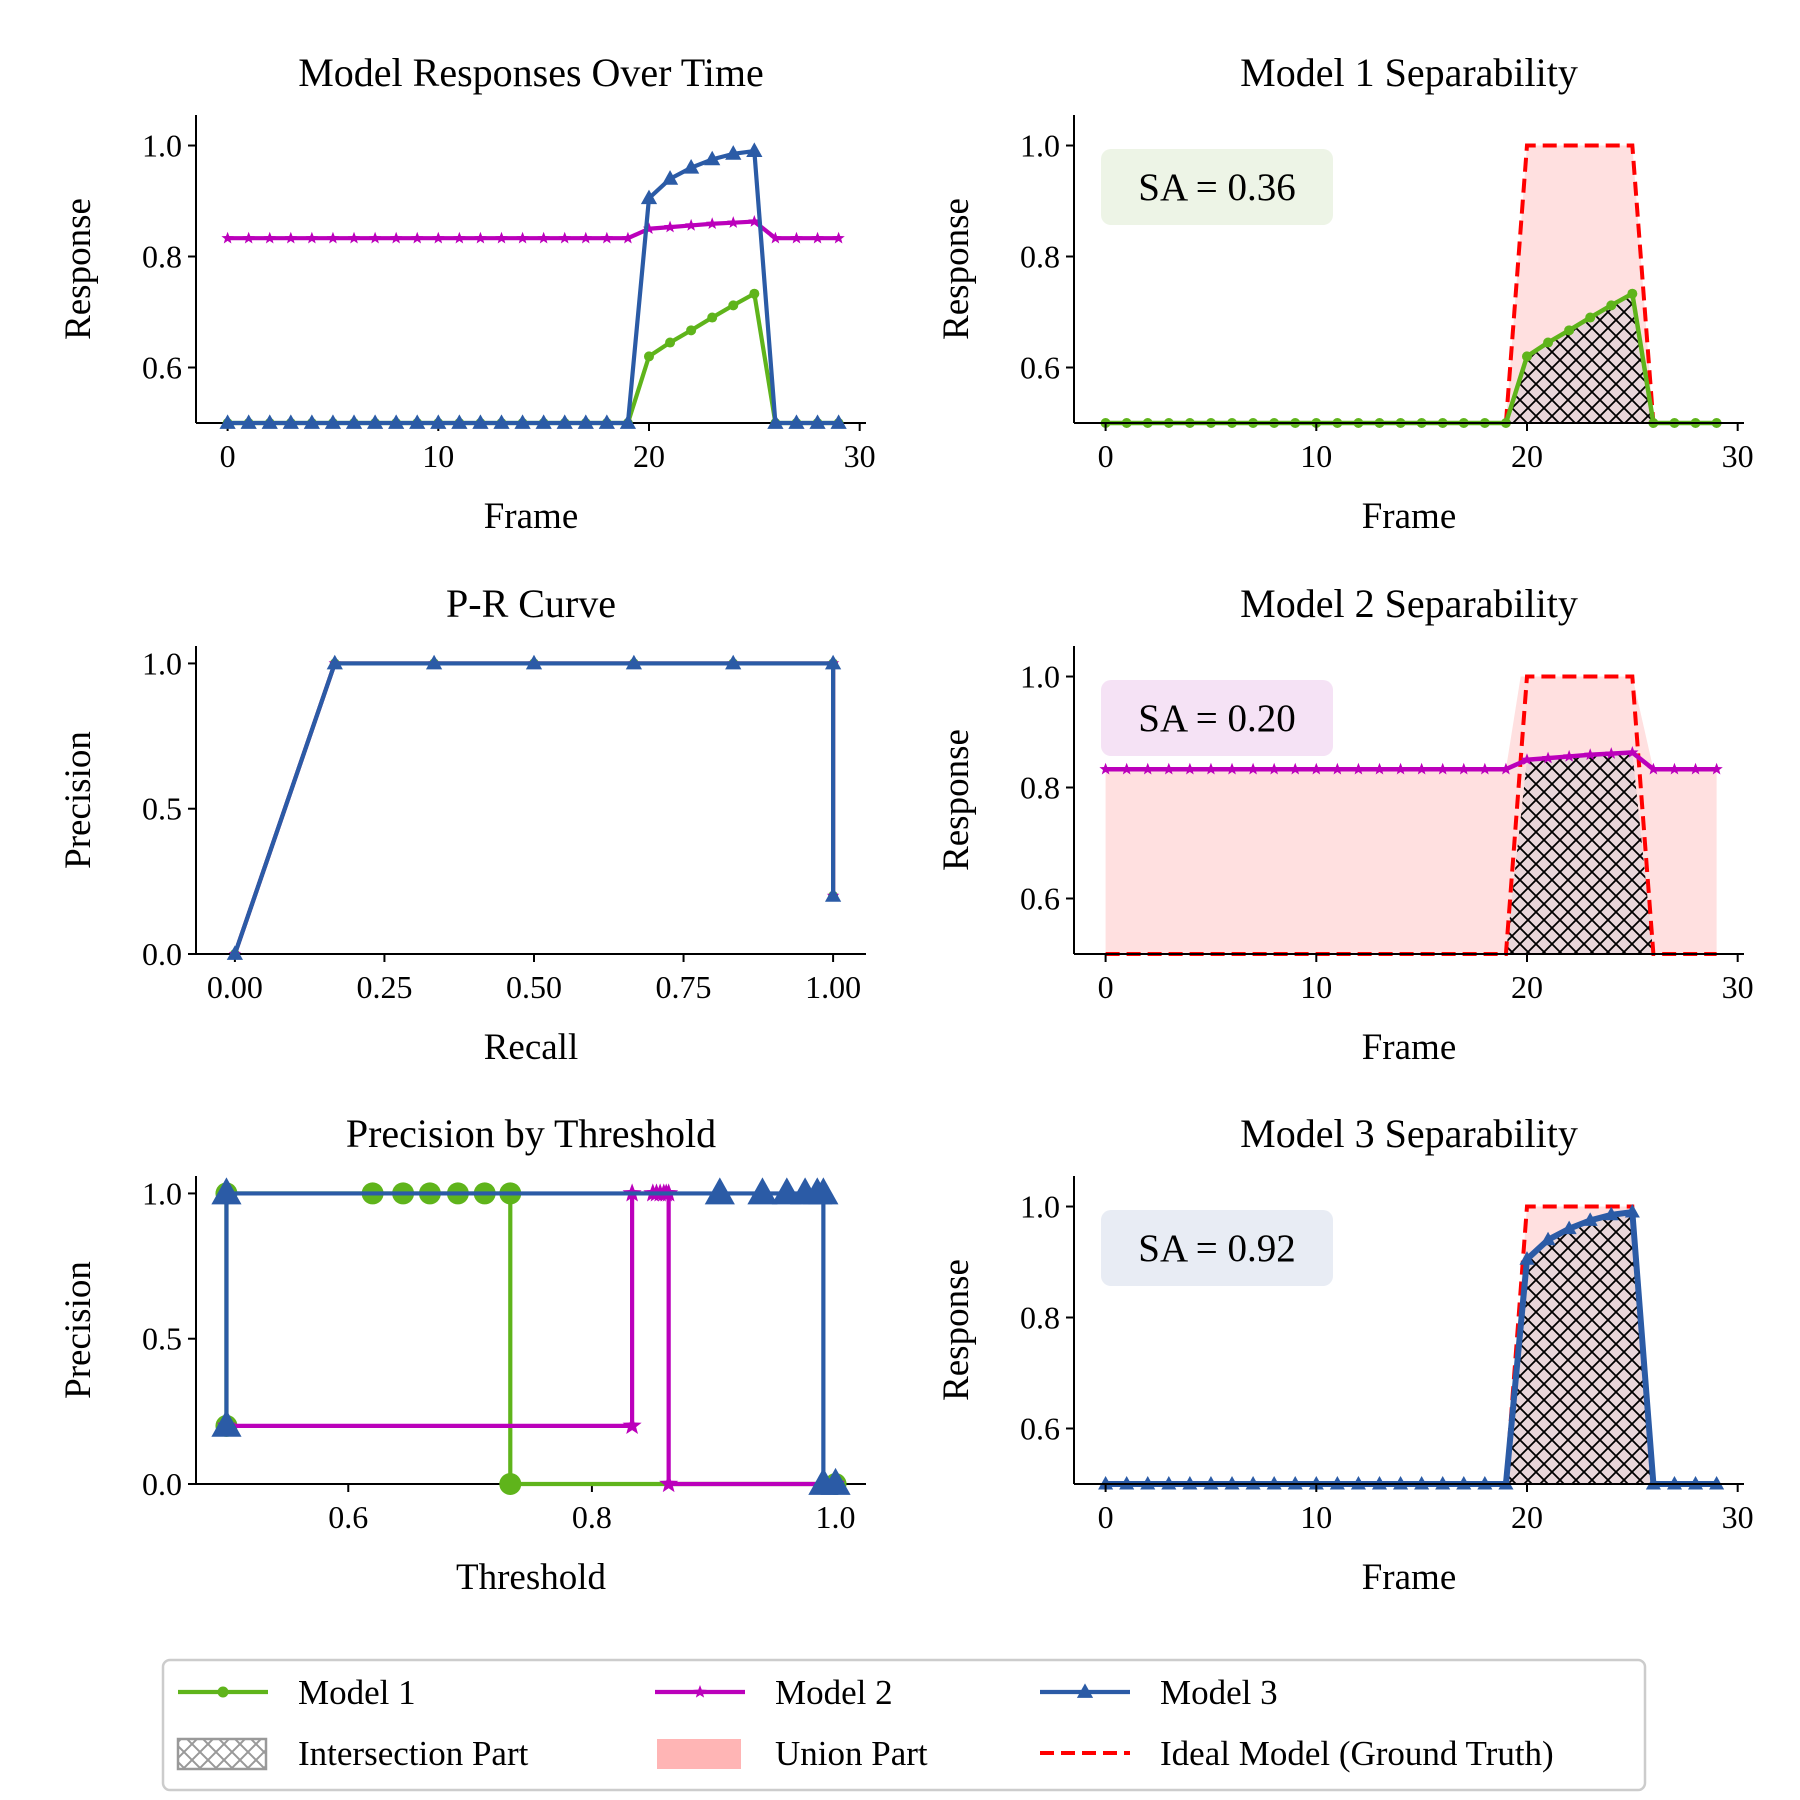 This screenshot has height=1800, width=1800. Describe the element at coordinates (833, 987) in the screenshot. I see `x-tick-label: 1.00` at that location.